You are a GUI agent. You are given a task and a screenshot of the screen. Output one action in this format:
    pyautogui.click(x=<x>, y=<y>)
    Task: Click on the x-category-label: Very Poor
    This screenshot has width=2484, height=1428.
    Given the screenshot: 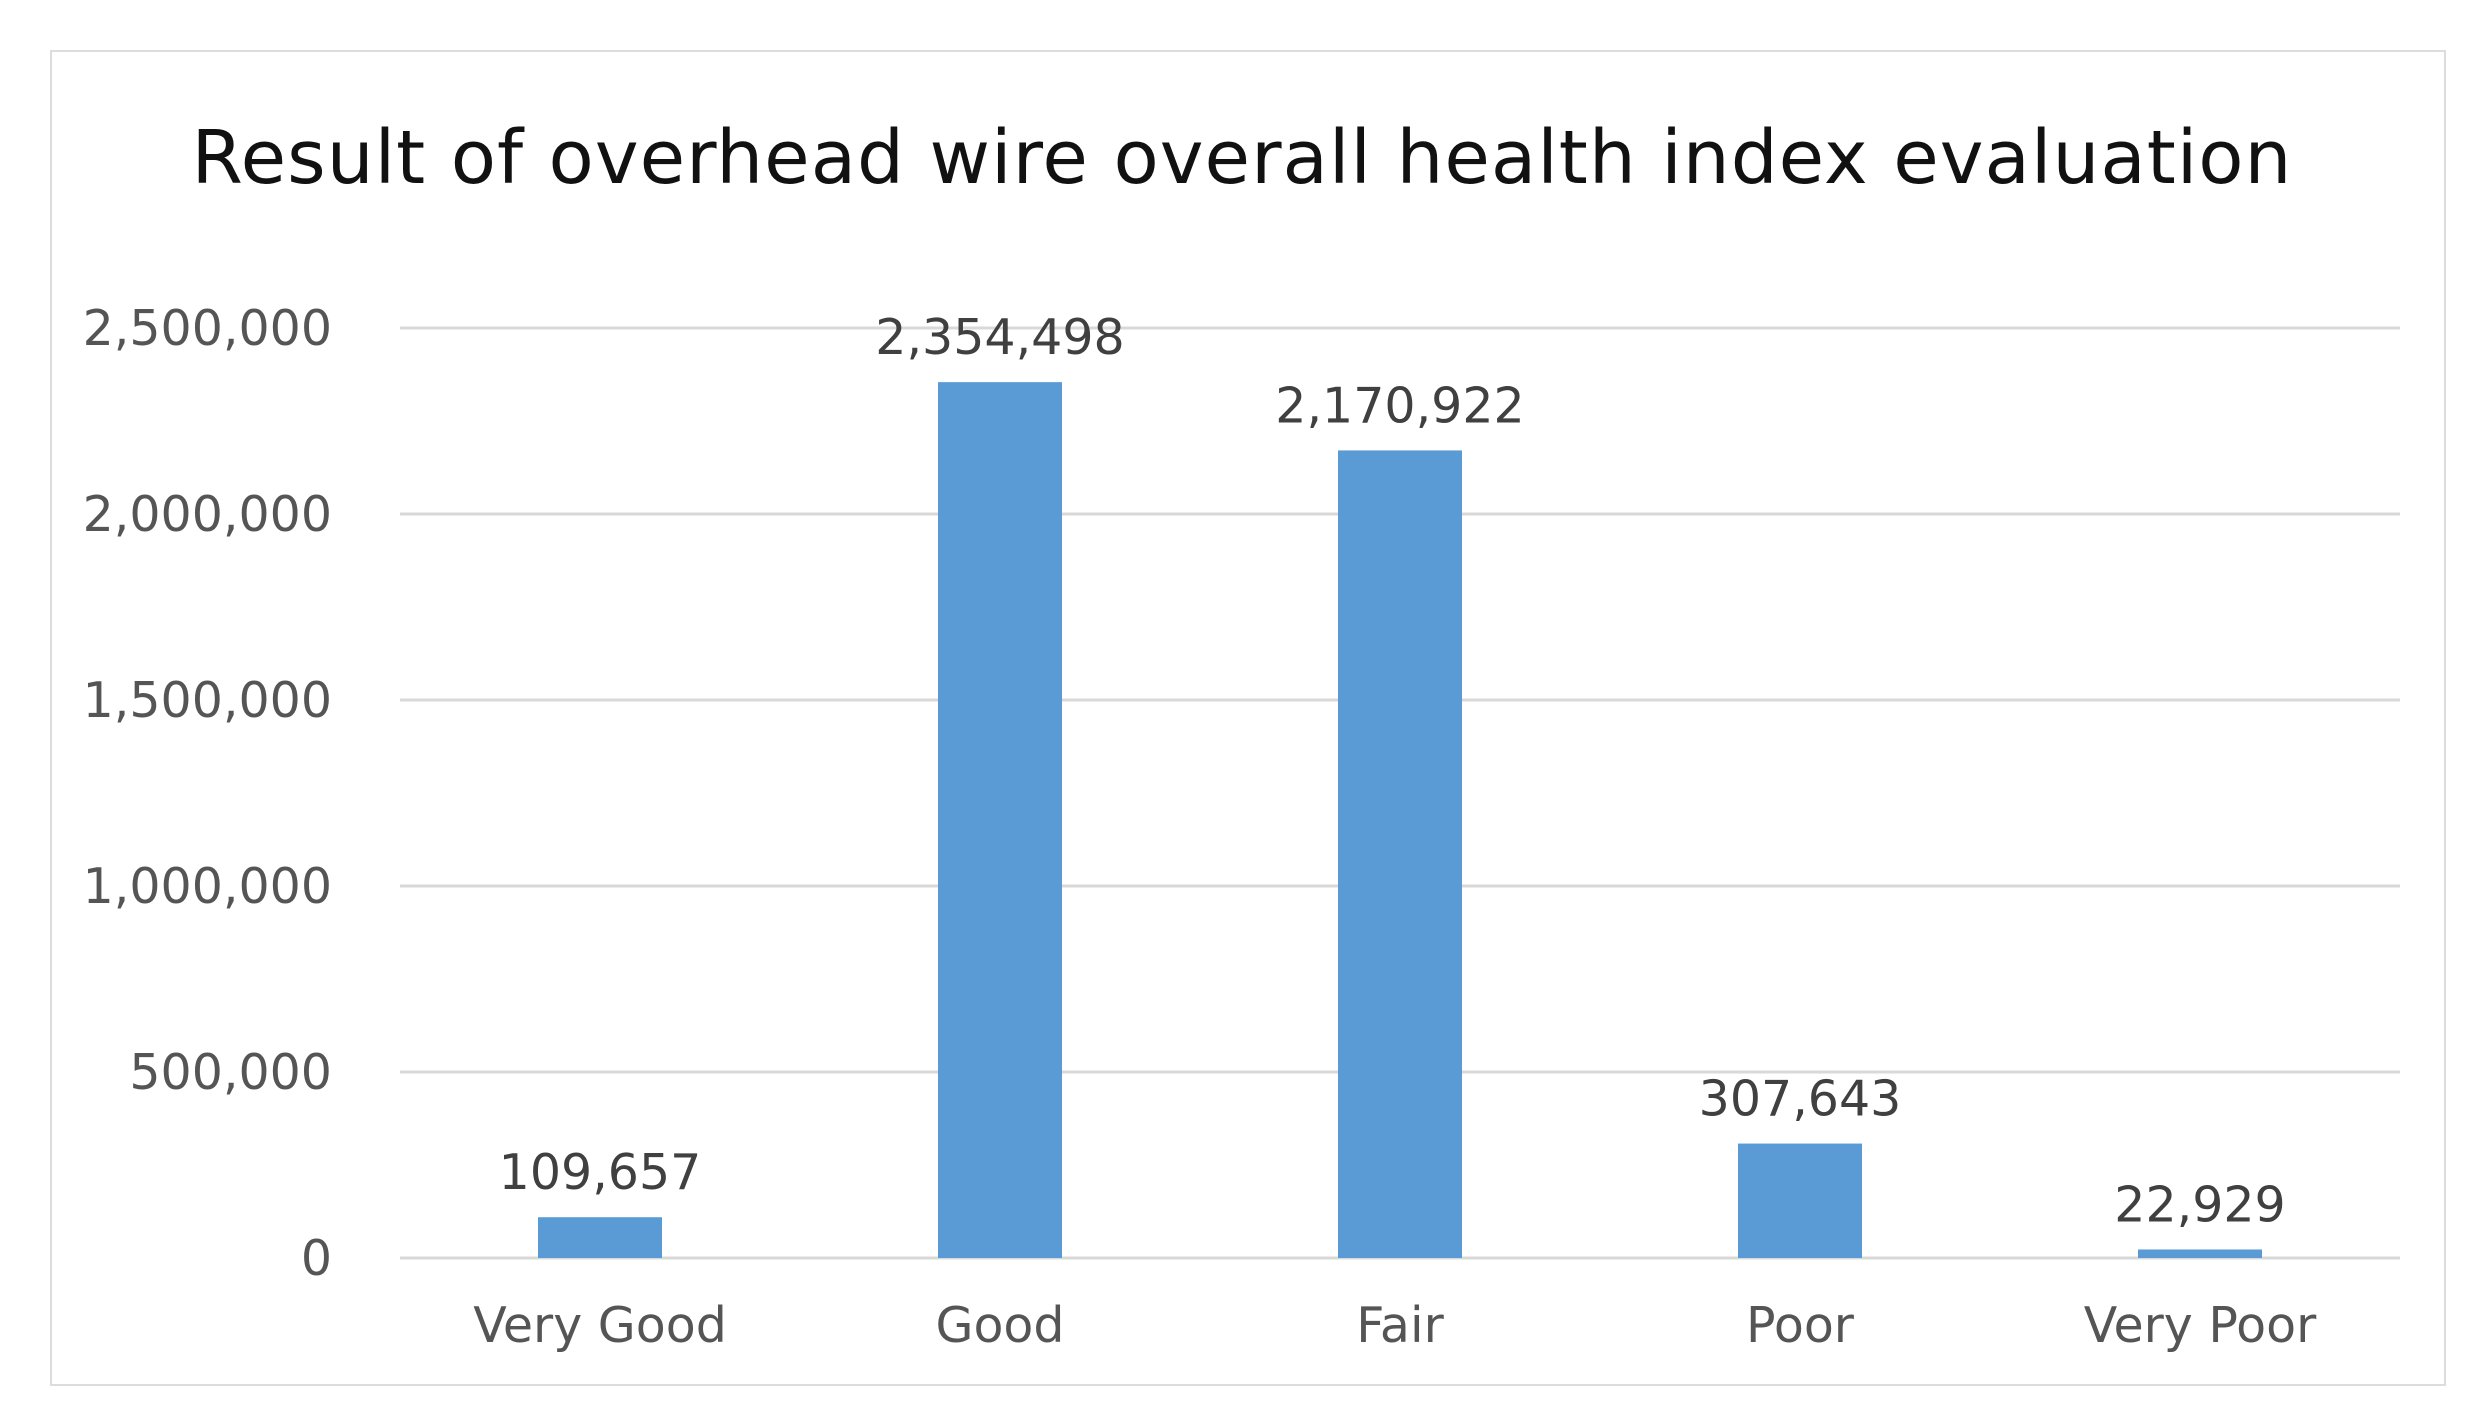 What is the action you would take?
    pyautogui.click(x=2200, y=1325)
    